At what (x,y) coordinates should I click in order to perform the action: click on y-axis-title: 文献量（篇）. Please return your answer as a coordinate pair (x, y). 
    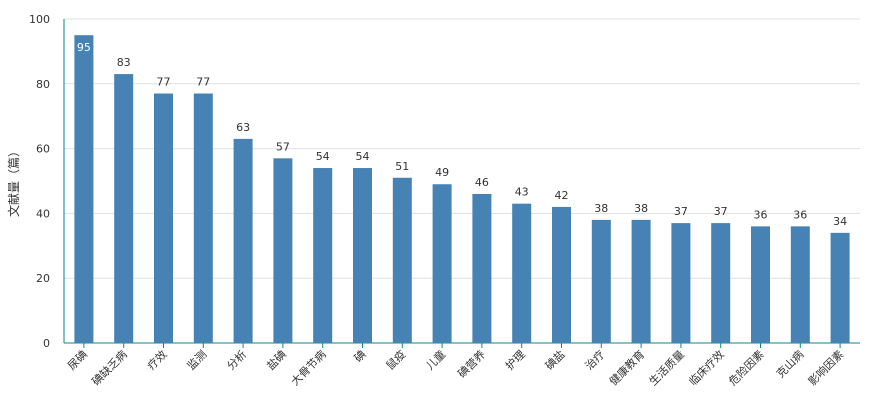
    Looking at the image, I should click on (13, 181).